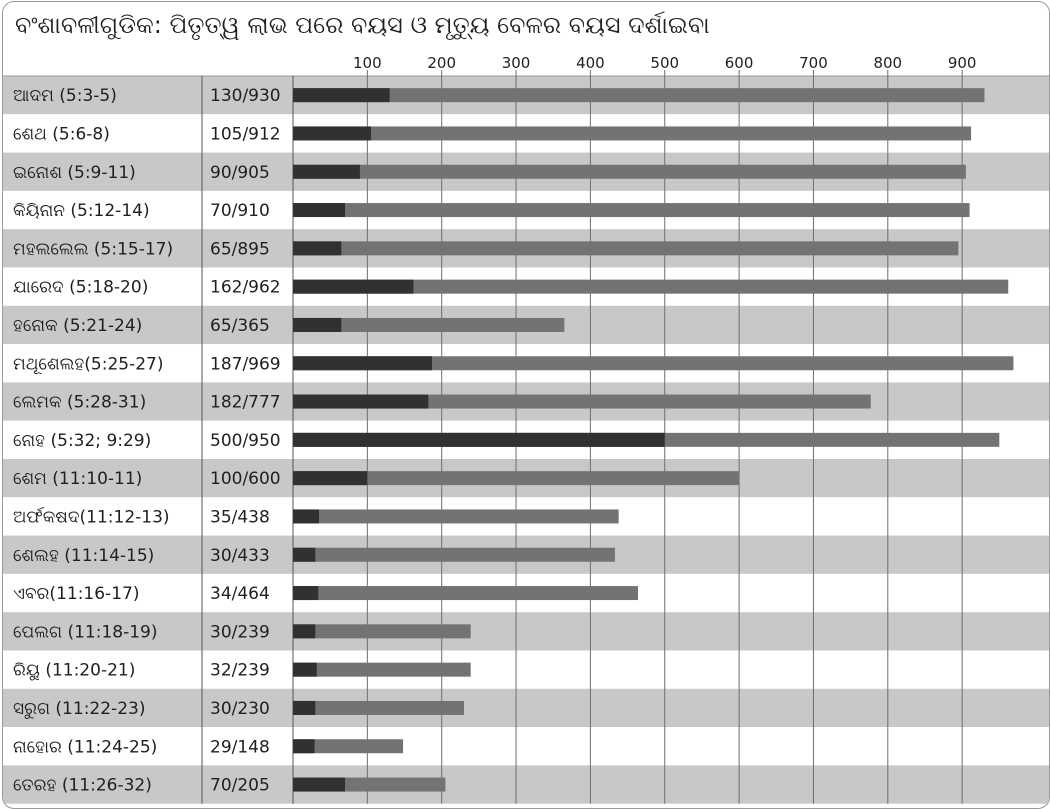 This screenshot has width=1050, height=809. What do you see at coordinates (61, 134) in the screenshot?
I see `row-label: ଶେଥ (5:6-8)` at bounding box center [61, 134].